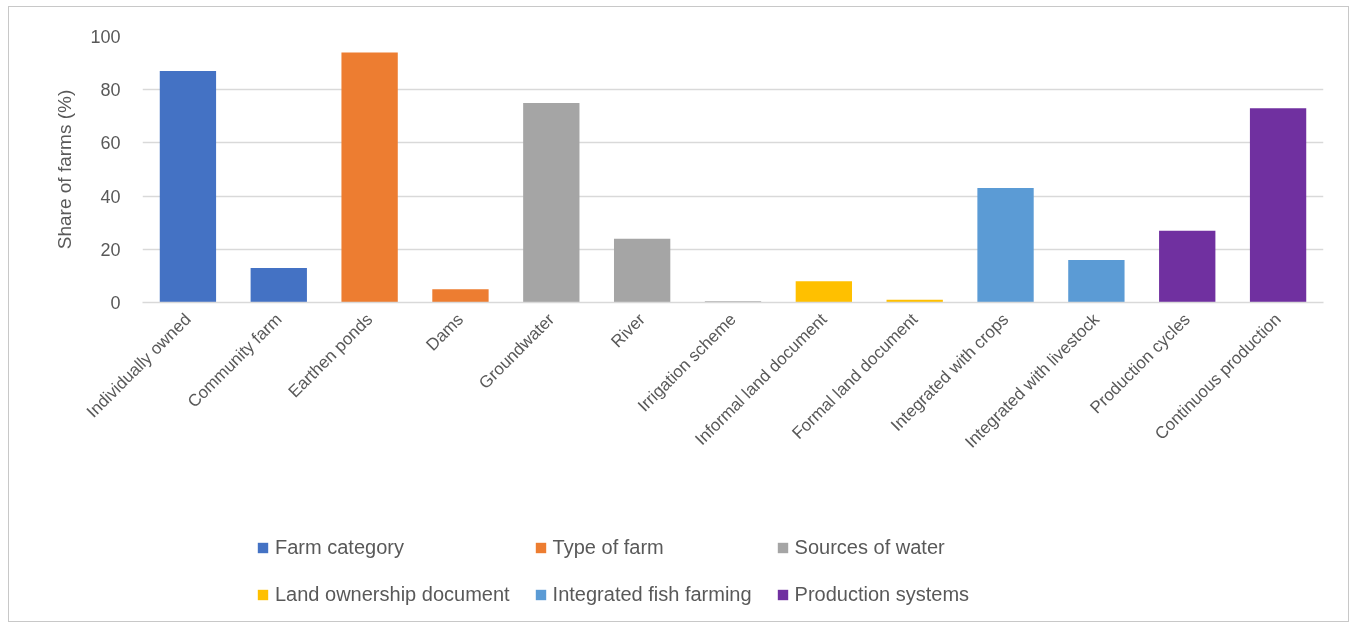 Image resolution: width=1354 pixels, height=625 pixels. Describe the element at coordinates (882, 594) in the screenshot. I see `legend-label: Production systems` at that location.